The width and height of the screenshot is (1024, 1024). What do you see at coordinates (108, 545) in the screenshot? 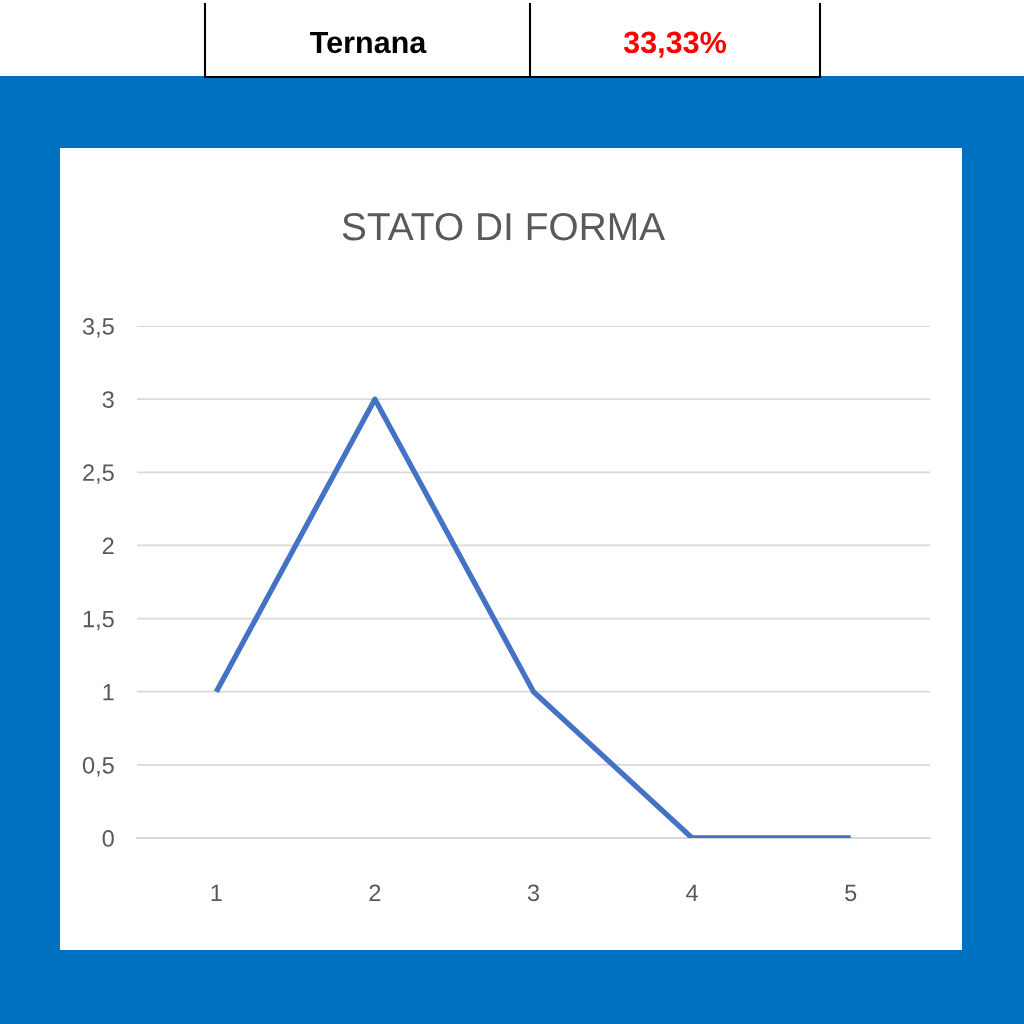
I see `y-tick-label: 2` at bounding box center [108, 545].